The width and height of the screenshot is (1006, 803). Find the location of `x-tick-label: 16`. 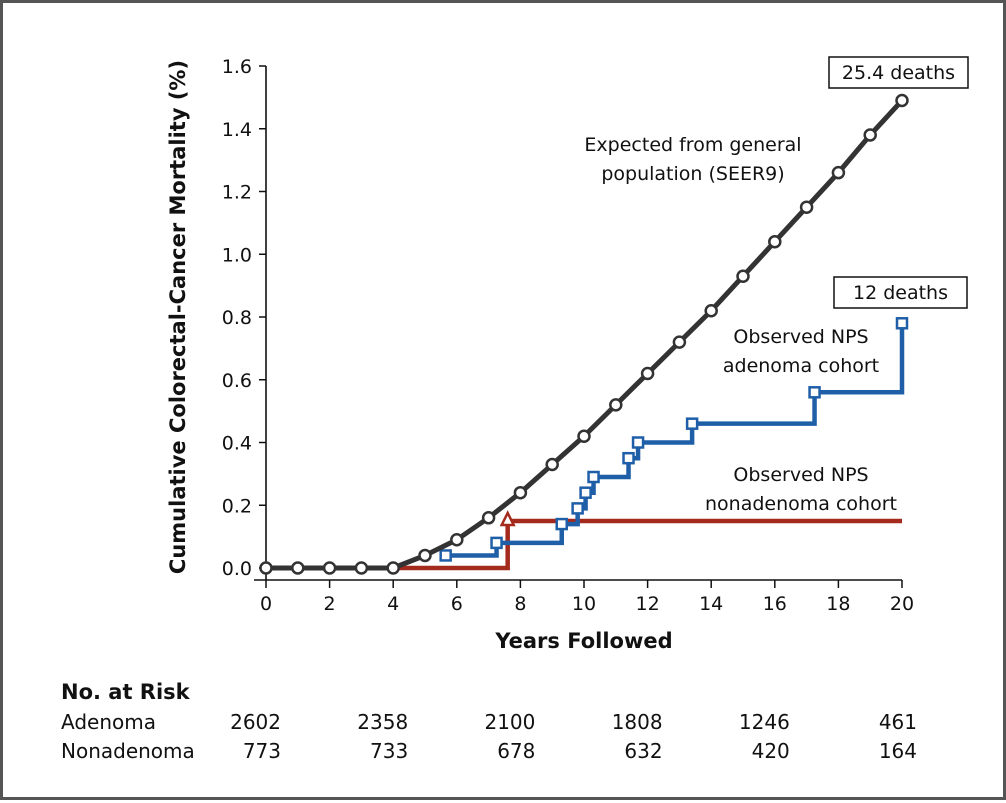

x-tick-label: 16 is located at coordinates (775, 604).